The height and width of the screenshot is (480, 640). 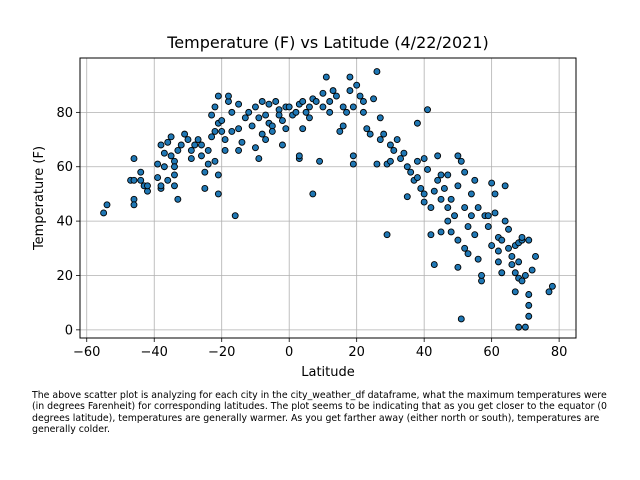 What do you see at coordinates (86, 352) in the screenshot?
I see `x-tick-label: −60` at bounding box center [86, 352].